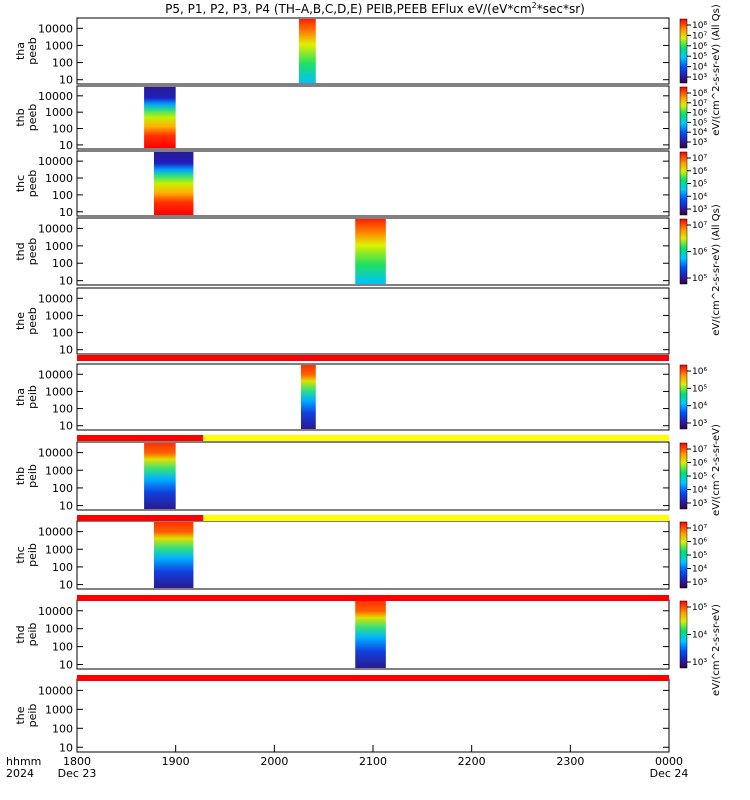  What do you see at coordinates (77, 761) in the screenshot?
I see `x-tick-label: 1800` at bounding box center [77, 761].